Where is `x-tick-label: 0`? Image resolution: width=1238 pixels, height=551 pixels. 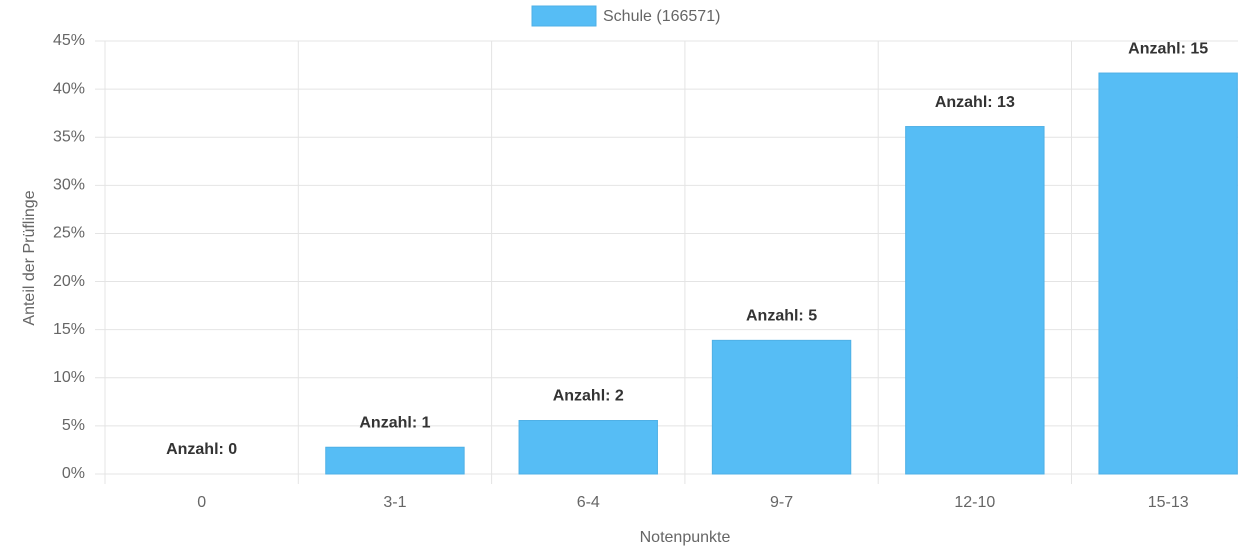
x-tick-label: 0 is located at coordinates (201, 502).